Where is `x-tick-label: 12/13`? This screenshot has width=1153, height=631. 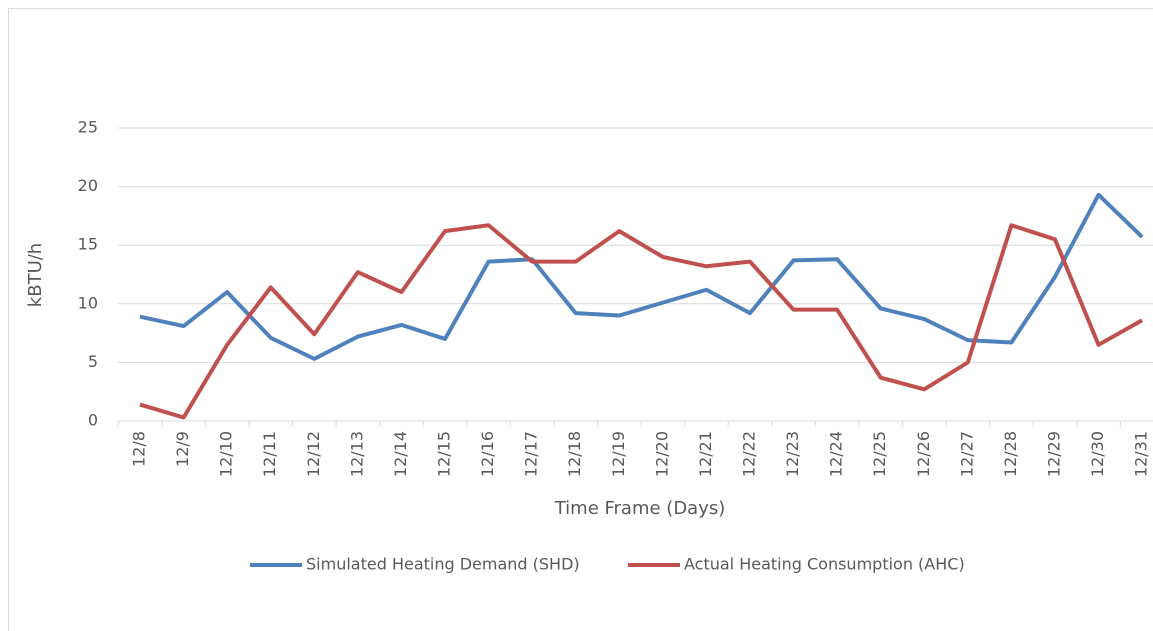 x-tick-label: 12/13 is located at coordinates (356, 454).